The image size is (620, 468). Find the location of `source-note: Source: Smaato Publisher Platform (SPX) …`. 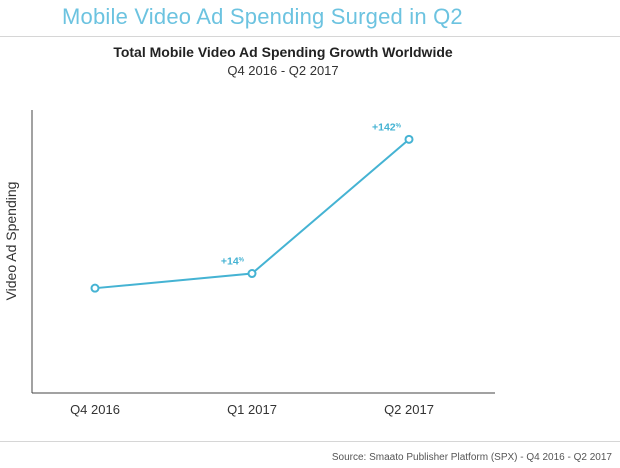

source-note: Source: Smaato Publisher Platform (SPX) … is located at coordinates (471, 457).